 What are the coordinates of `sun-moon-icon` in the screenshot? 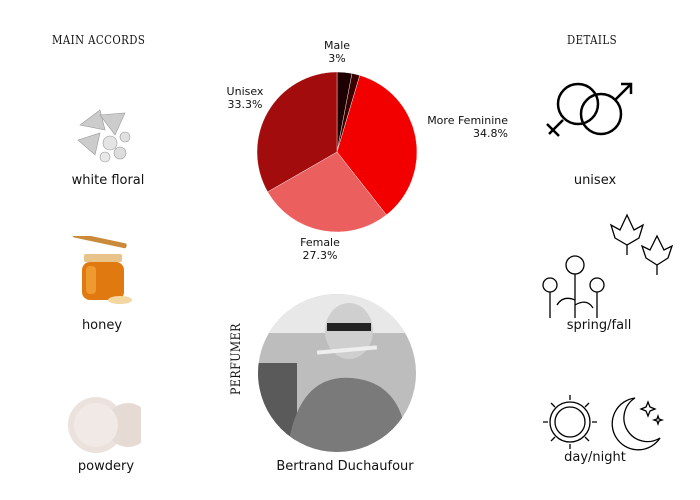 It's located at (604, 423).